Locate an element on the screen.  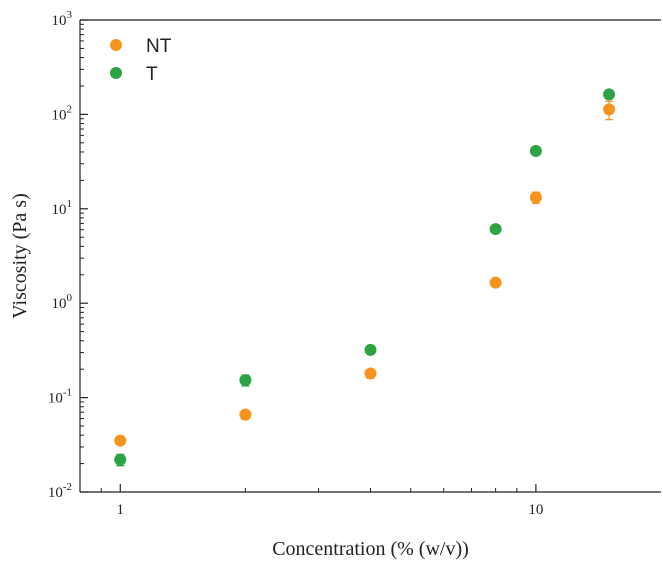
y-tick-label: 10⁻¹ is located at coordinates (60, 397).